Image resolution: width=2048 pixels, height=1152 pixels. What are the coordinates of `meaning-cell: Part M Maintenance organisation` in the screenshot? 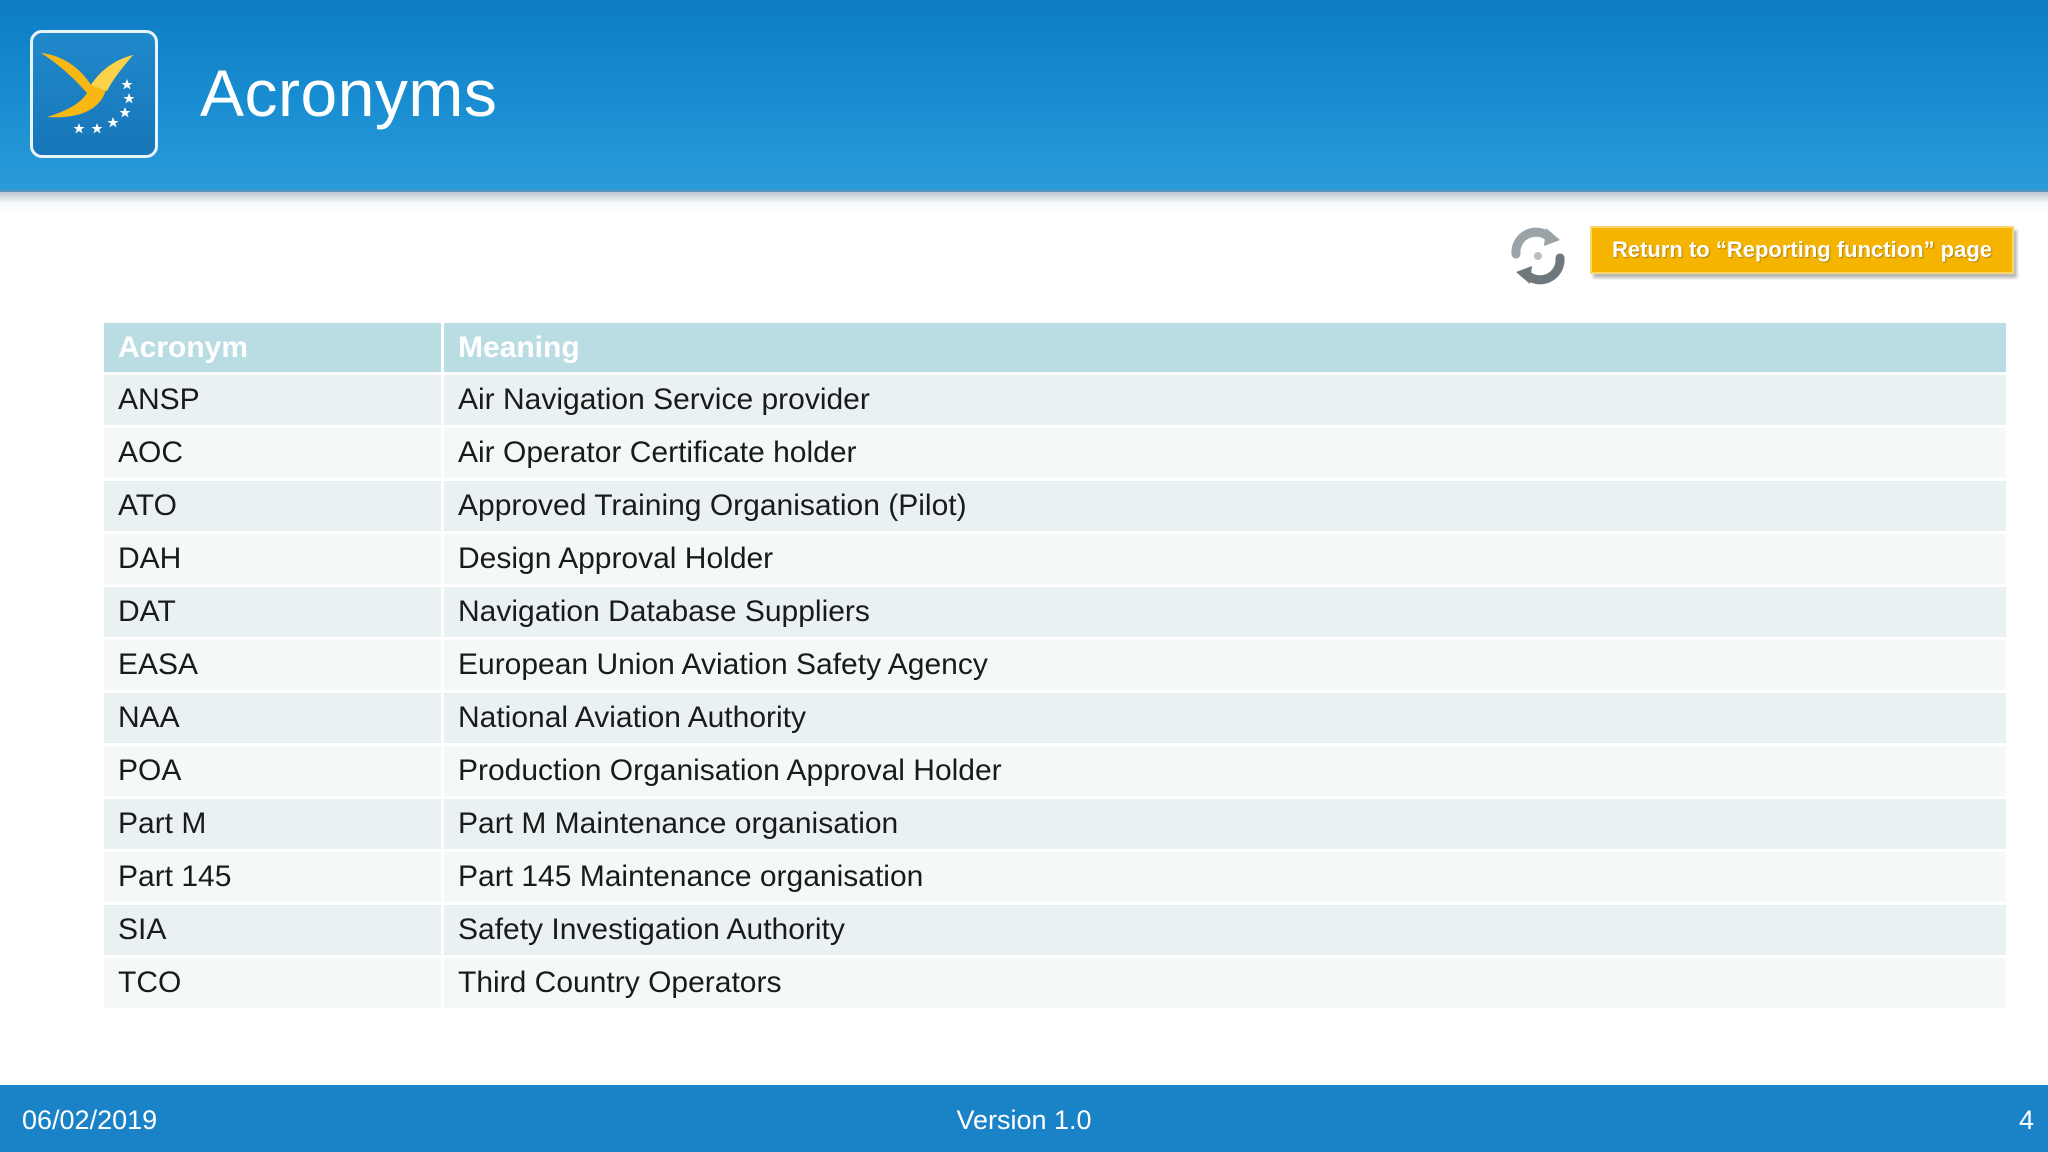 It's located at (1225, 825).